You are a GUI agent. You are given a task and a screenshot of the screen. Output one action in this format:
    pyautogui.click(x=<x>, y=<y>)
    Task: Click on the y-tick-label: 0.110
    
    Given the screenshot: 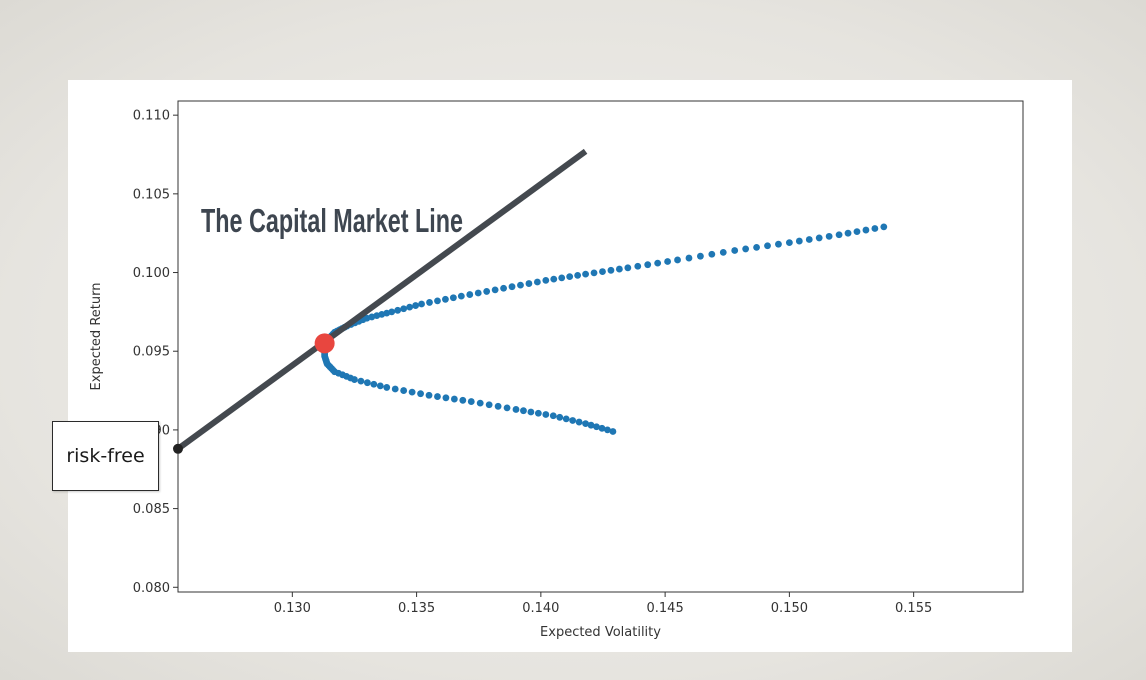 What is the action you would take?
    pyautogui.click(x=151, y=116)
    